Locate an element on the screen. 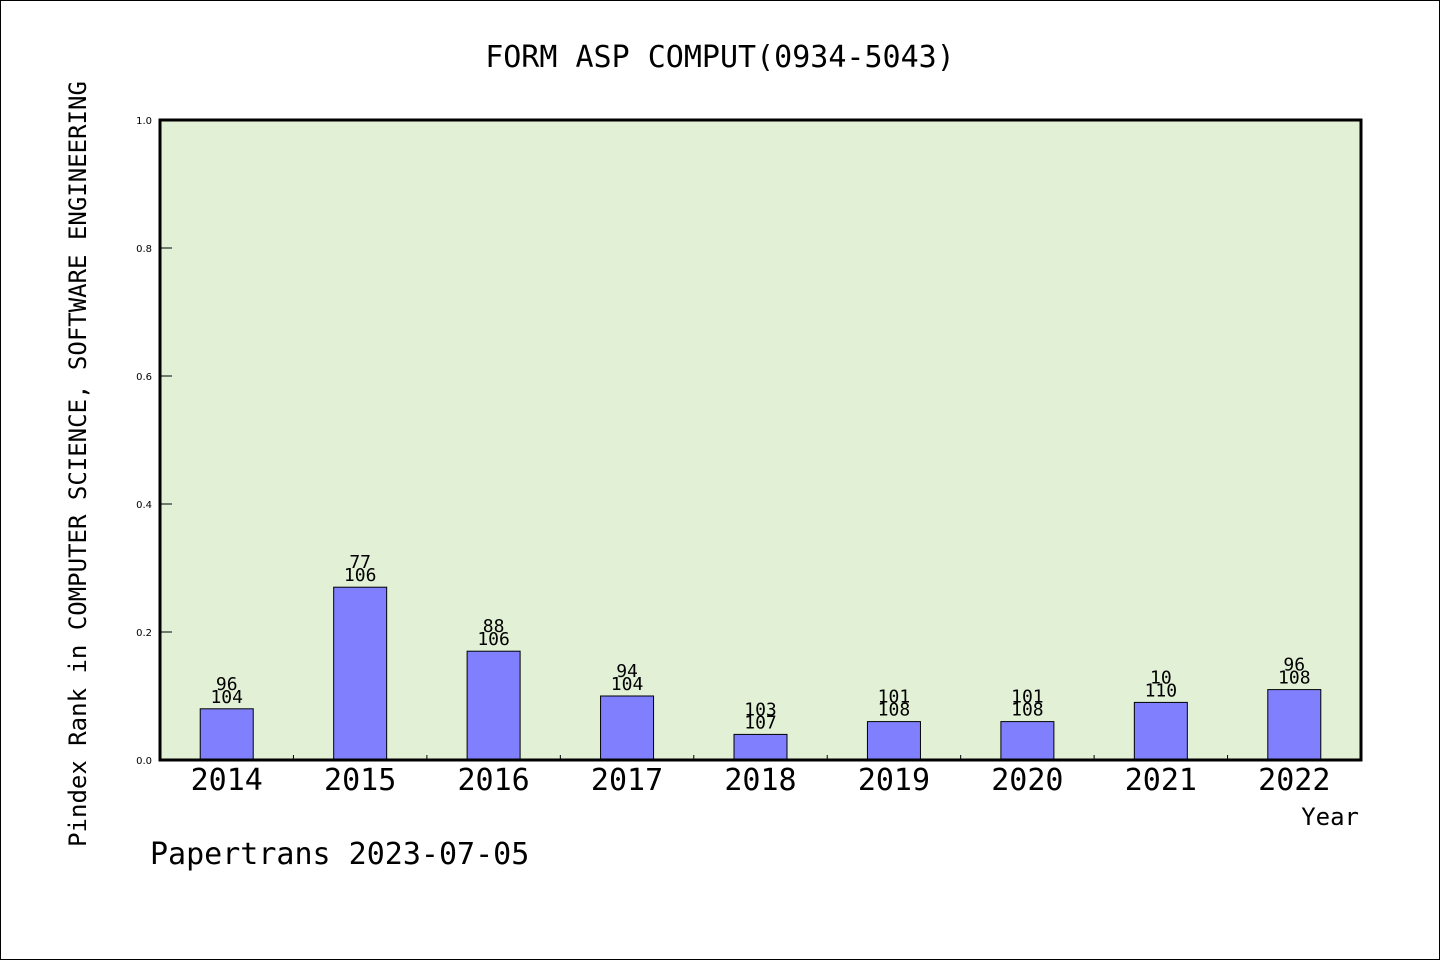 The image size is (1440, 960). data-label-top: 103 is located at coordinates (760, 709).